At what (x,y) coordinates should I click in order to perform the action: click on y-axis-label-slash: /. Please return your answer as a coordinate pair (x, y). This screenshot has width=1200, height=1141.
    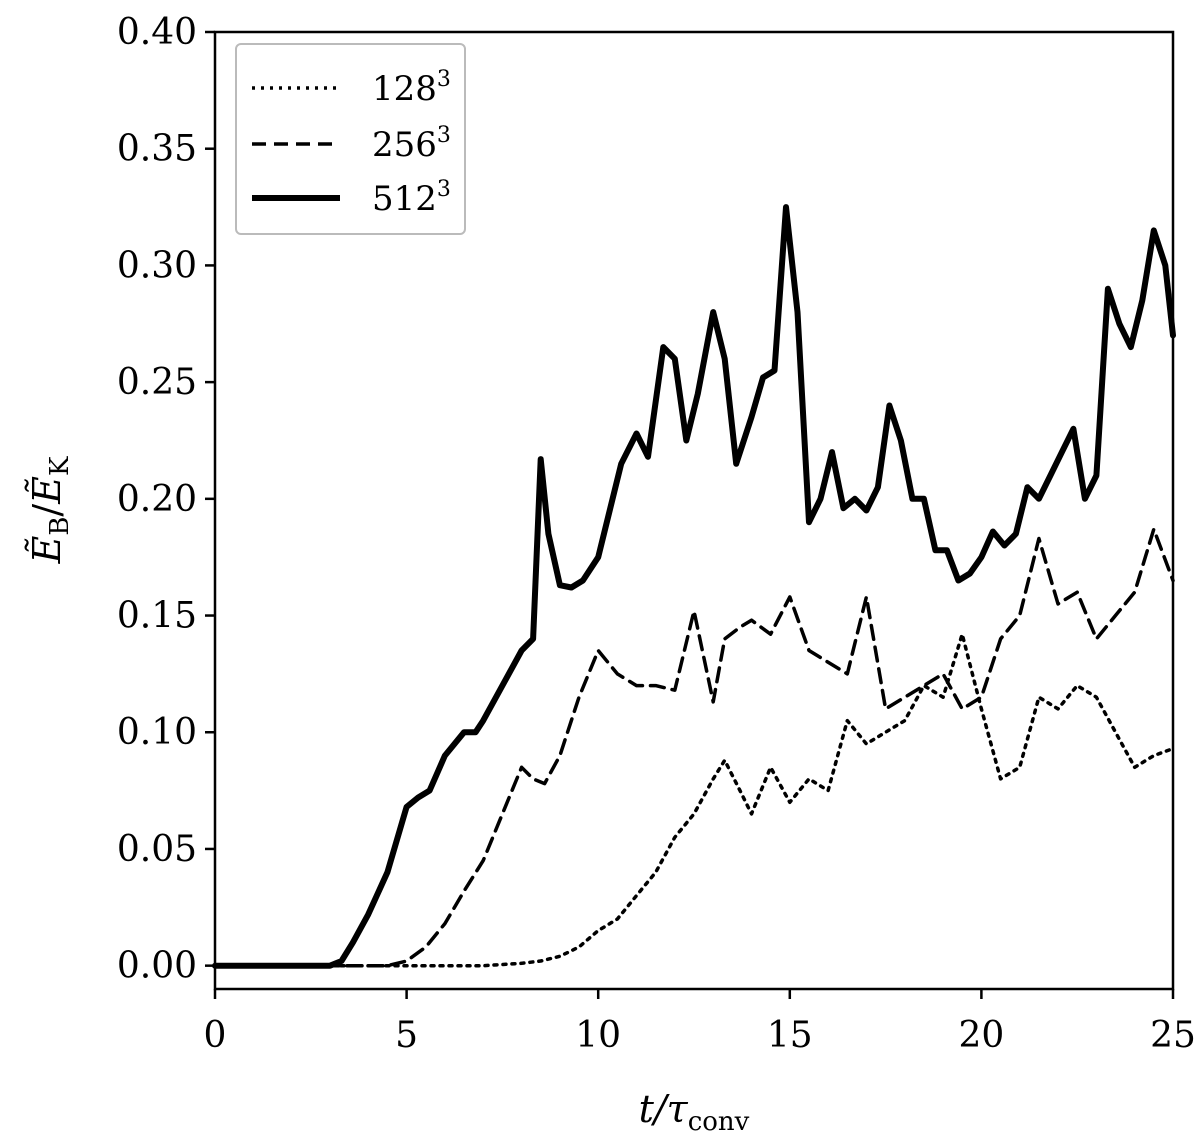
    Looking at the image, I should click on (47, 510).